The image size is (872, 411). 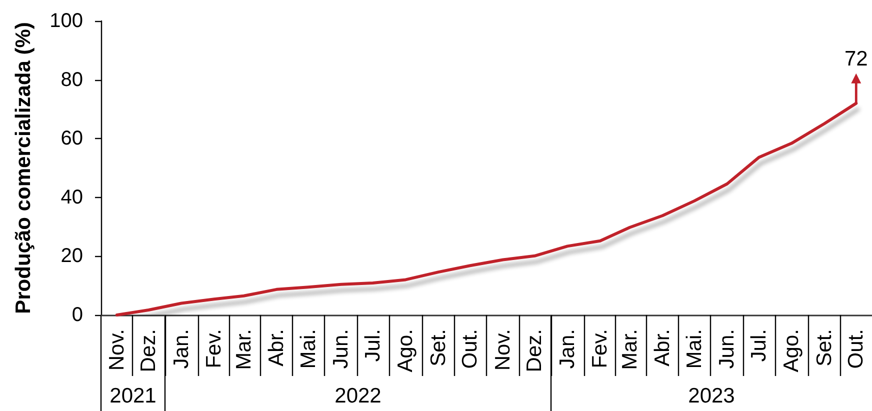 I want to click on data-label: 72, so click(x=856, y=58).